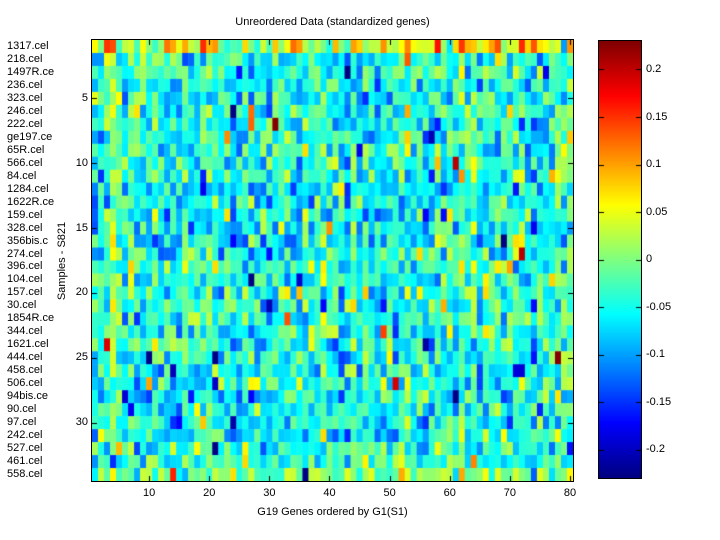  I want to click on x-tick-label: 40, so click(329, 493).